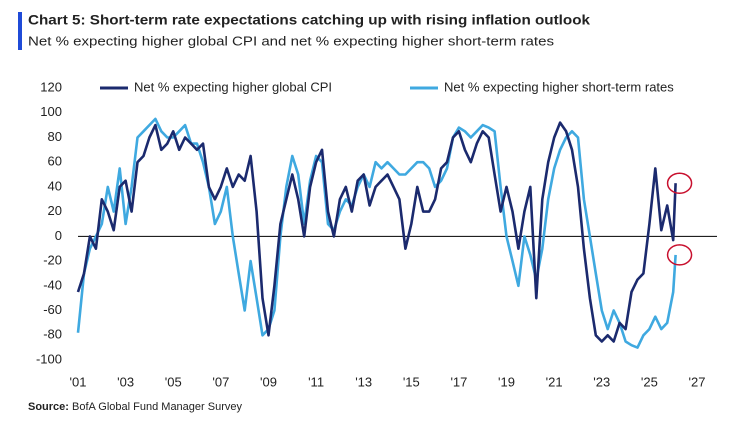 The image size is (734, 421). I want to click on x-tick-label: '15, so click(411, 381).